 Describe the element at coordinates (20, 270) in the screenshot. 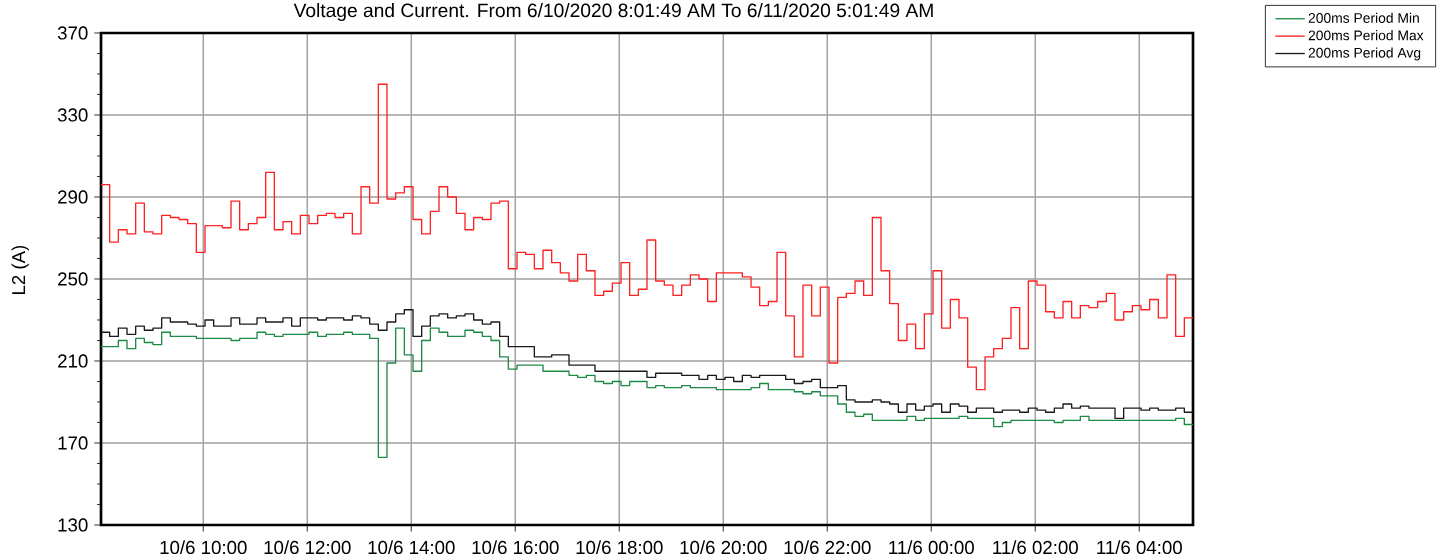

I see `y-axis-title: L2 (A)` at that location.